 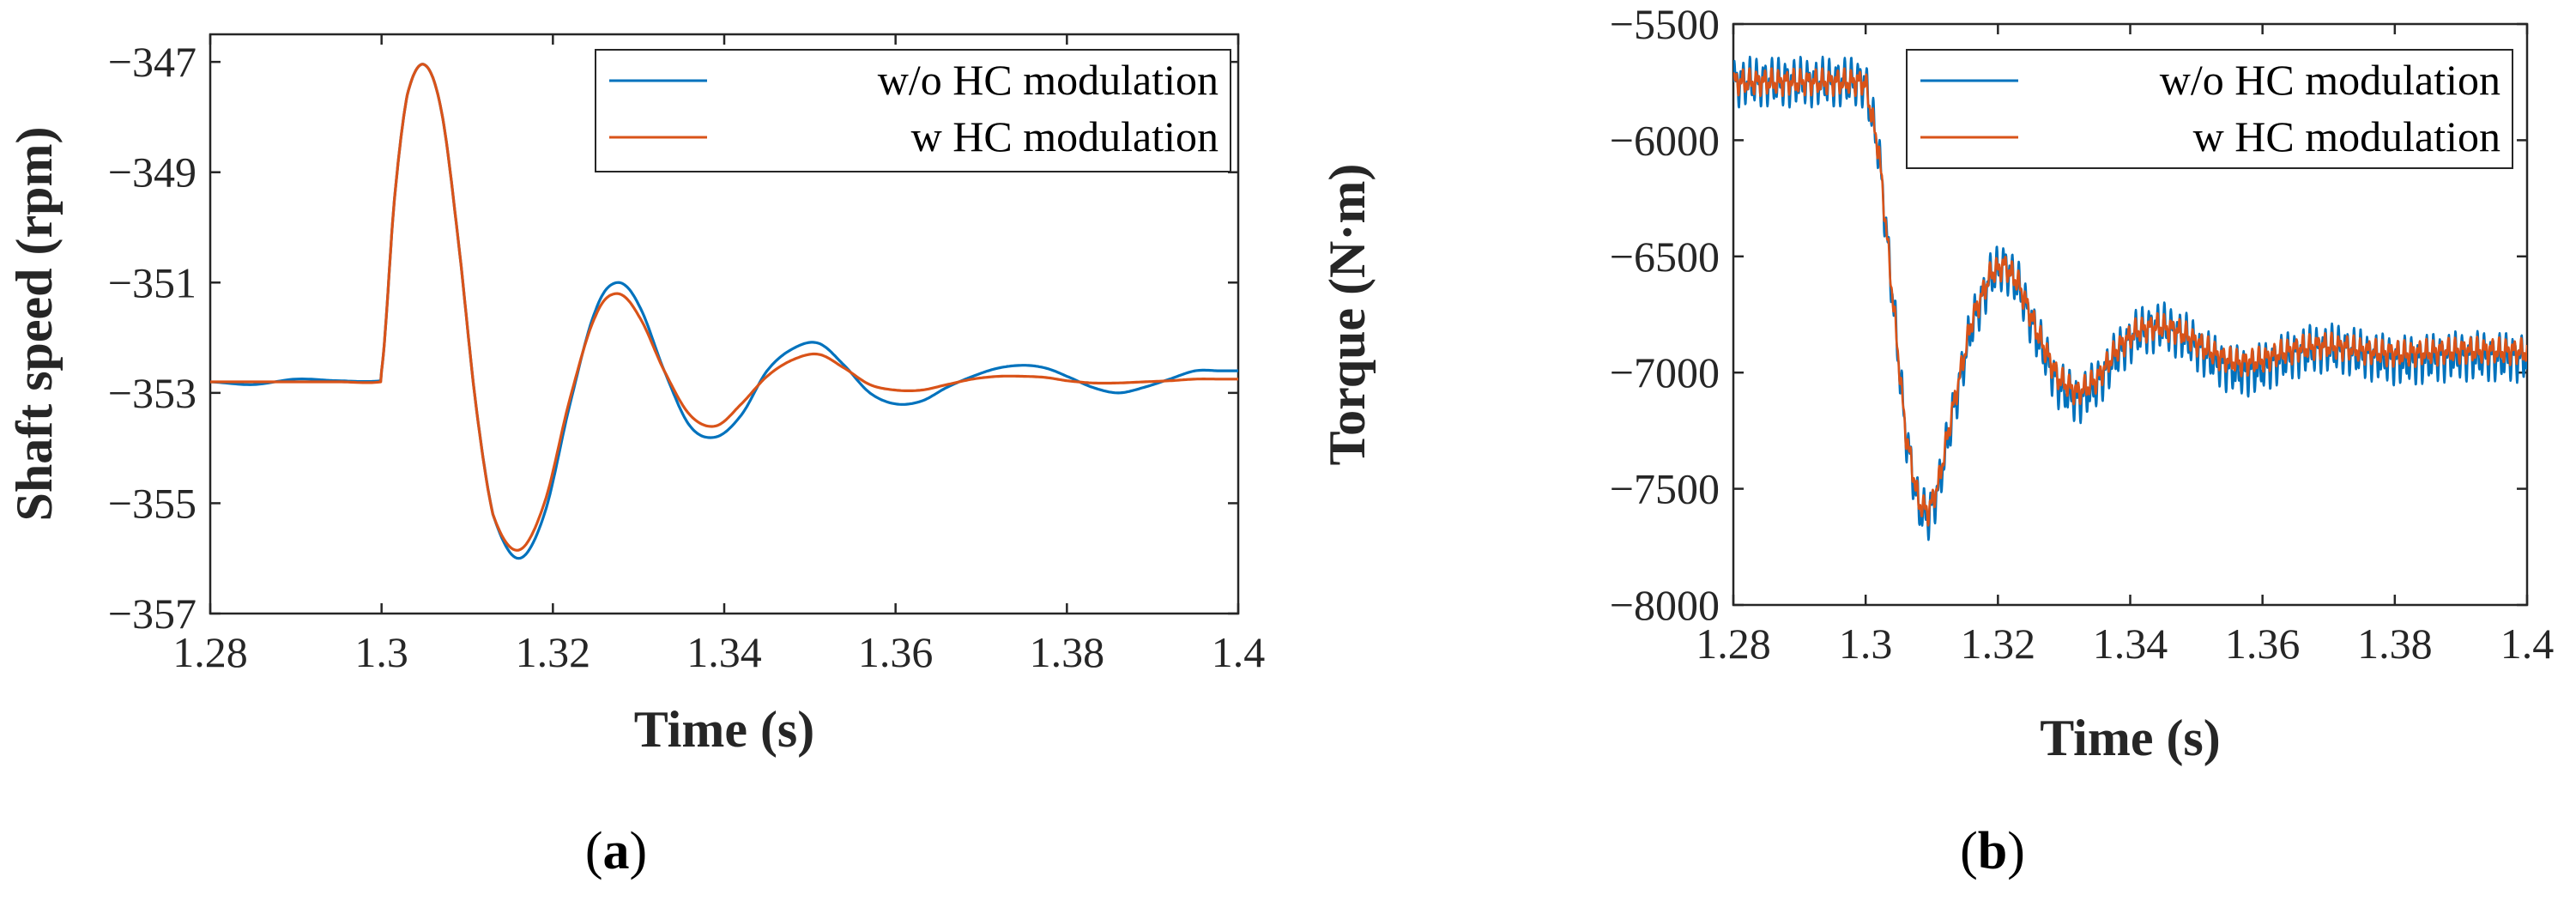 I want to click on panel-caption-letter: b, so click(x=1992, y=851).